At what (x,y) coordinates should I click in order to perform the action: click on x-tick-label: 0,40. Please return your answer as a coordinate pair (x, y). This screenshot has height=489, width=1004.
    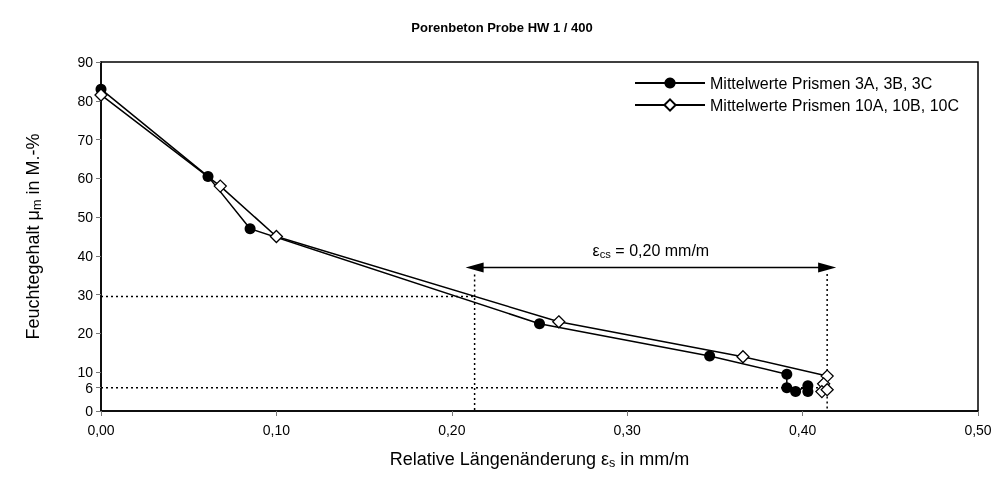
    Looking at the image, I should click on (802, 430).